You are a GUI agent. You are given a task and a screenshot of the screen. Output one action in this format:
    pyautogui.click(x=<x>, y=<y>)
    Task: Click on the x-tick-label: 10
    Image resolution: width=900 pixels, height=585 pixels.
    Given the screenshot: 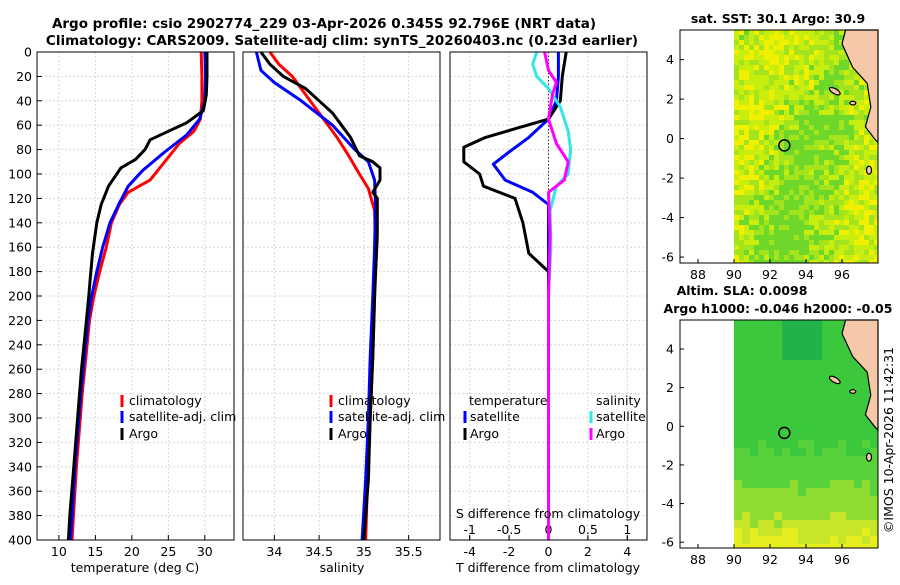 What is the action you would take?
    pyautogui.click(x=59, y=551)
    